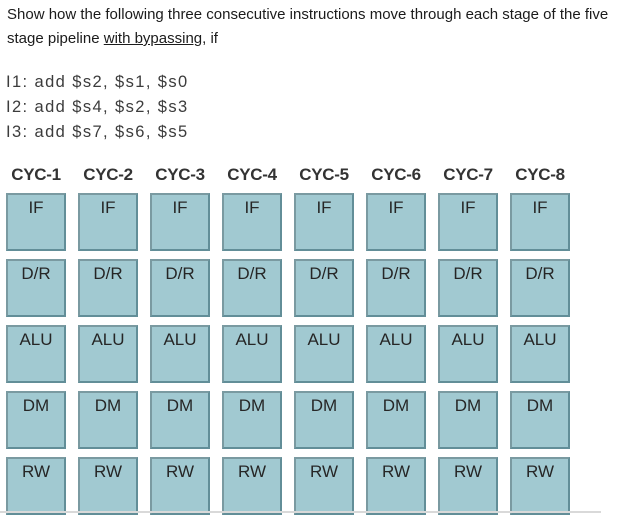  Describe the element at coordinates (153, 38) in the screenshot. I see `underlined-phrase: with bypassing` at that location.